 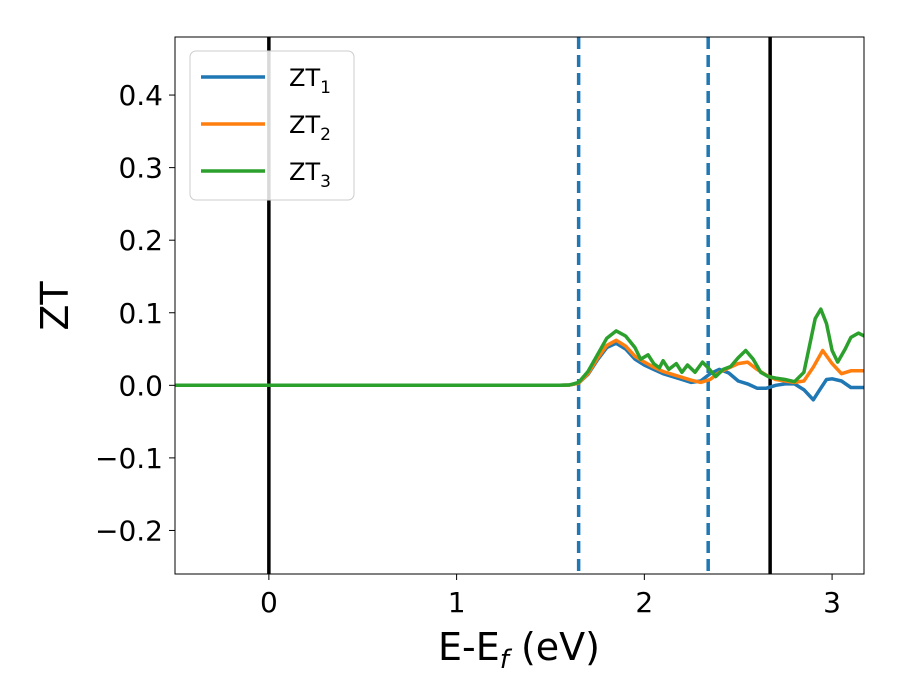 What do you see at coordinates (269, 602) in the screenshot?
I see `x-tick-label: 0` at bounding box center [269, 602].